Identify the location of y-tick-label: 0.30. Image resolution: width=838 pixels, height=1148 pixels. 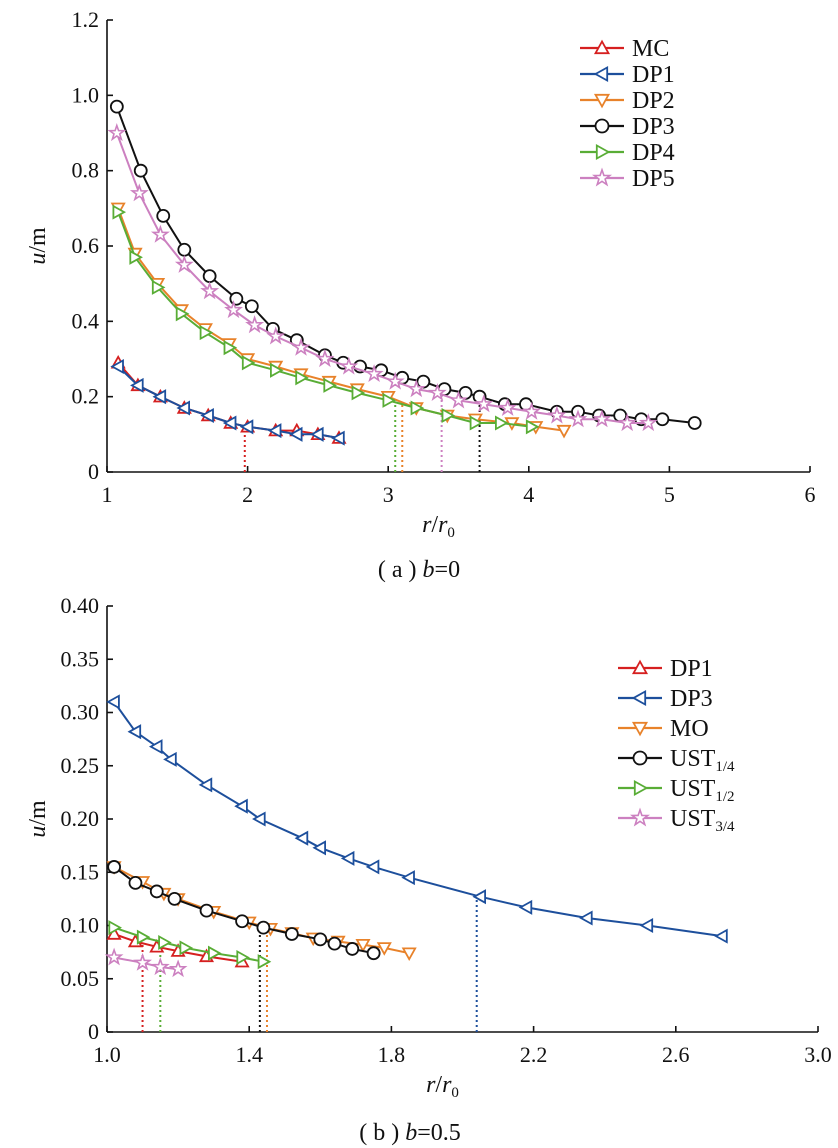
(80, 712).